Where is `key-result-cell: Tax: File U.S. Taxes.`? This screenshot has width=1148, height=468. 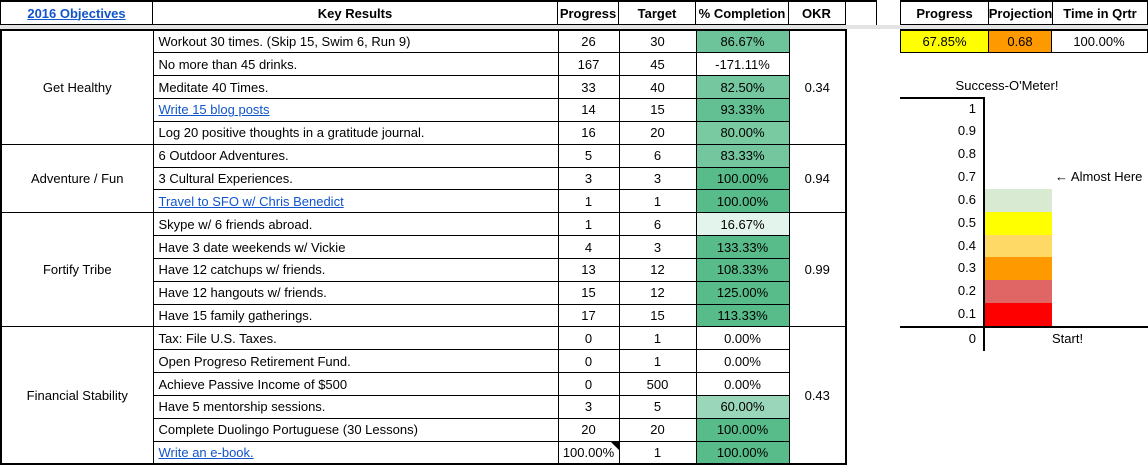
key-result-cell: Tax: File U.S. Taxes. is located at coordinates (355, 338).